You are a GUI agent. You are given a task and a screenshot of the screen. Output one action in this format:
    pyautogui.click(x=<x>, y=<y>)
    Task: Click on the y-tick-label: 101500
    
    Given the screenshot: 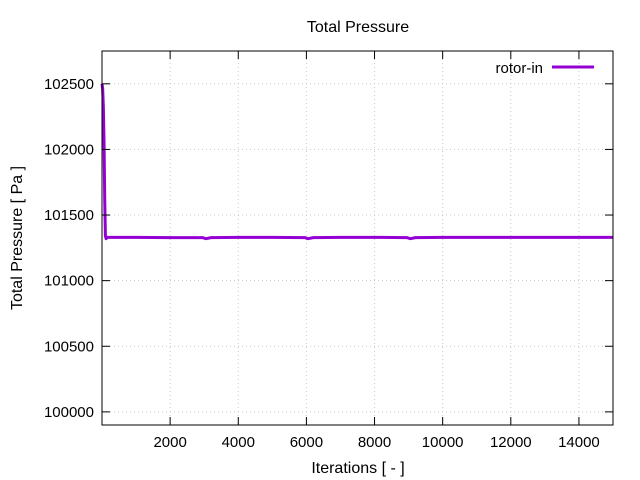 What is the action you would take?
    pyautogui.click(x=69, y=215)
    